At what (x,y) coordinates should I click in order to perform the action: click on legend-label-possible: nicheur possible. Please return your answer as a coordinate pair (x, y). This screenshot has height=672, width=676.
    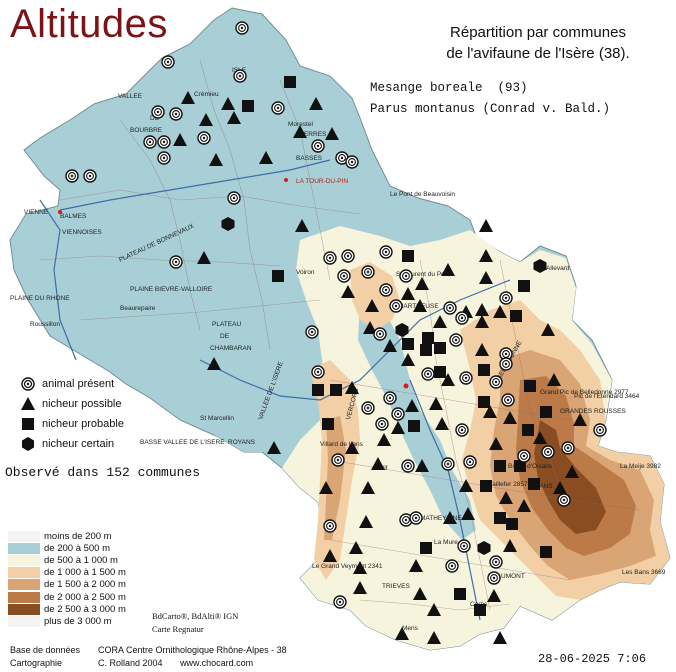
    Looking at the image, I should click on (82, 404).